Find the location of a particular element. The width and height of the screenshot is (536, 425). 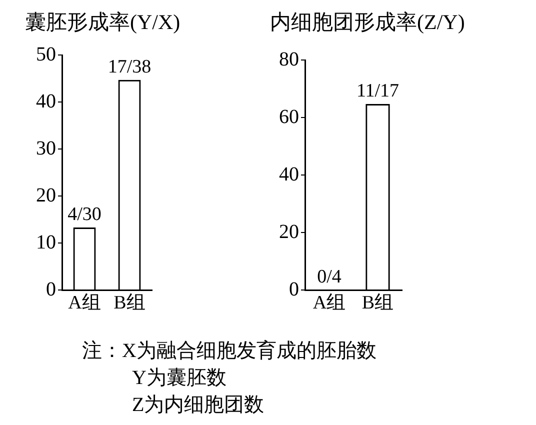

chart-title: 内细胞团形成率(Z/Y) is located at coordinates (367, 22).